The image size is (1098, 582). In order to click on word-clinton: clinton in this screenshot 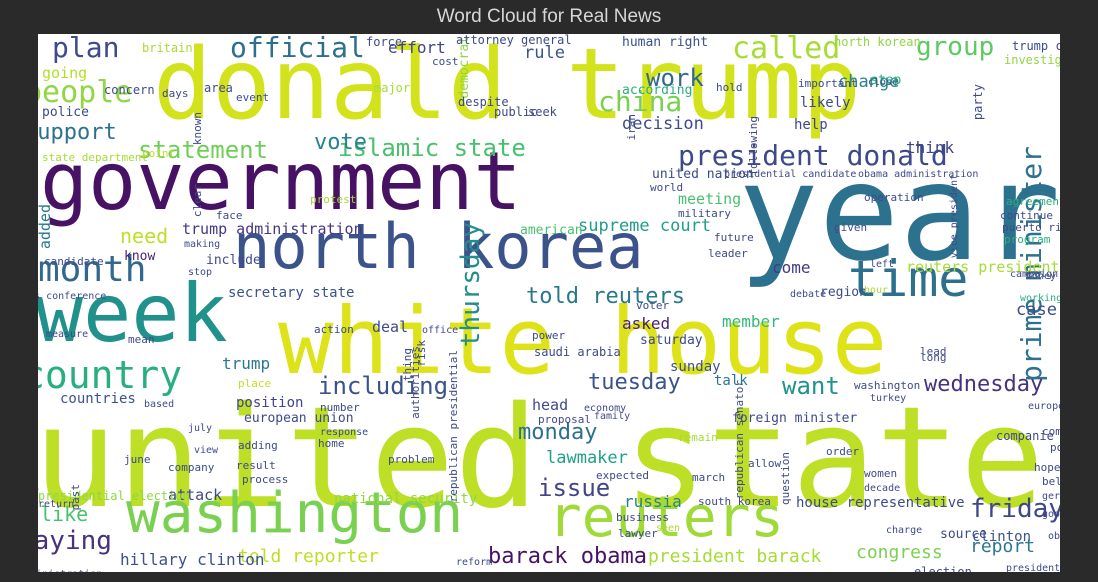, I will do `click(1002, 537)`.